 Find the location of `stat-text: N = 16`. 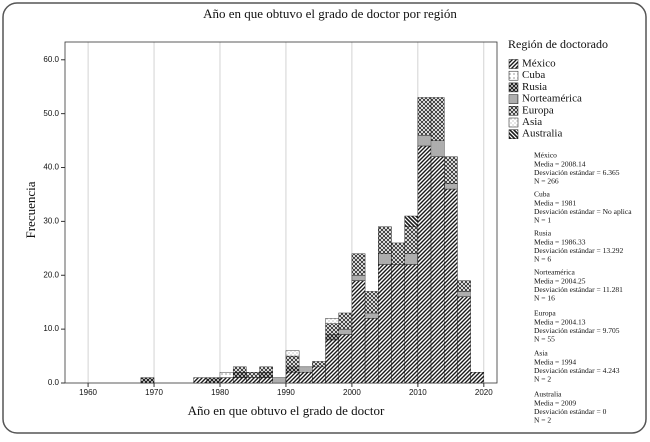

stat-text: N = 16 is located at coordinates (544, 298).